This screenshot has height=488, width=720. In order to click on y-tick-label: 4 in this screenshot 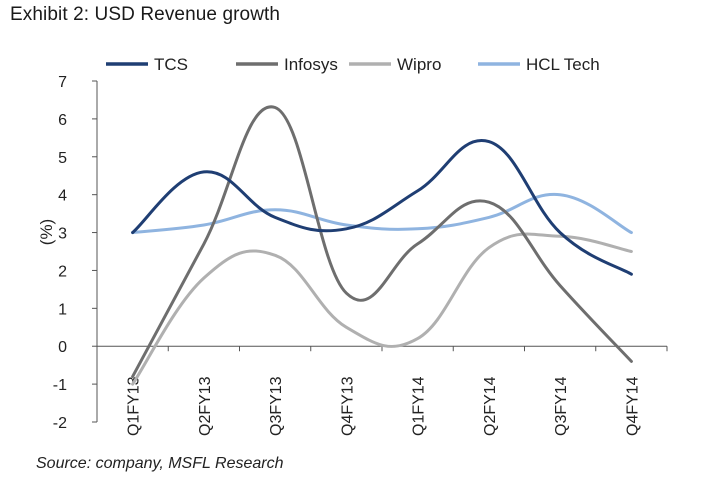, I will do `click(62, 196)`.